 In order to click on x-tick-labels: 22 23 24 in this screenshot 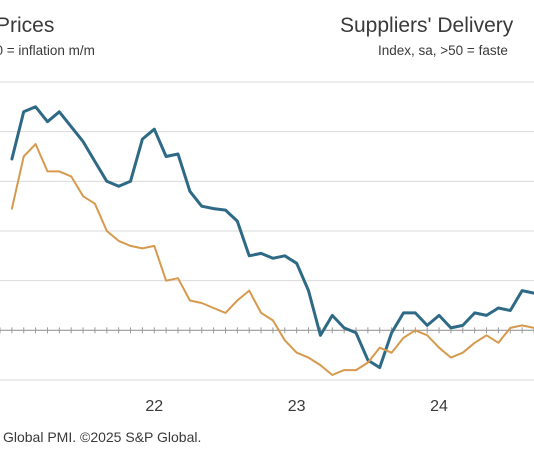, I will do `click(296, 406)`.